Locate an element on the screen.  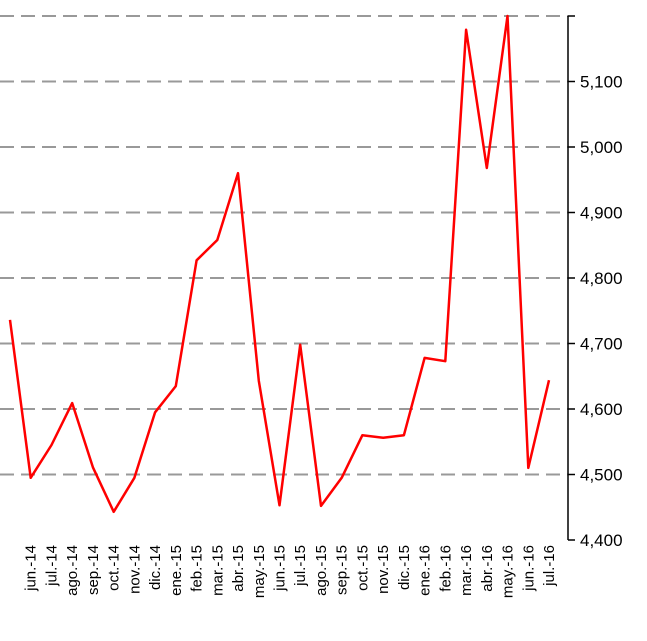
x-tick-label: ago.-14 is located at coordinates (72, 570).